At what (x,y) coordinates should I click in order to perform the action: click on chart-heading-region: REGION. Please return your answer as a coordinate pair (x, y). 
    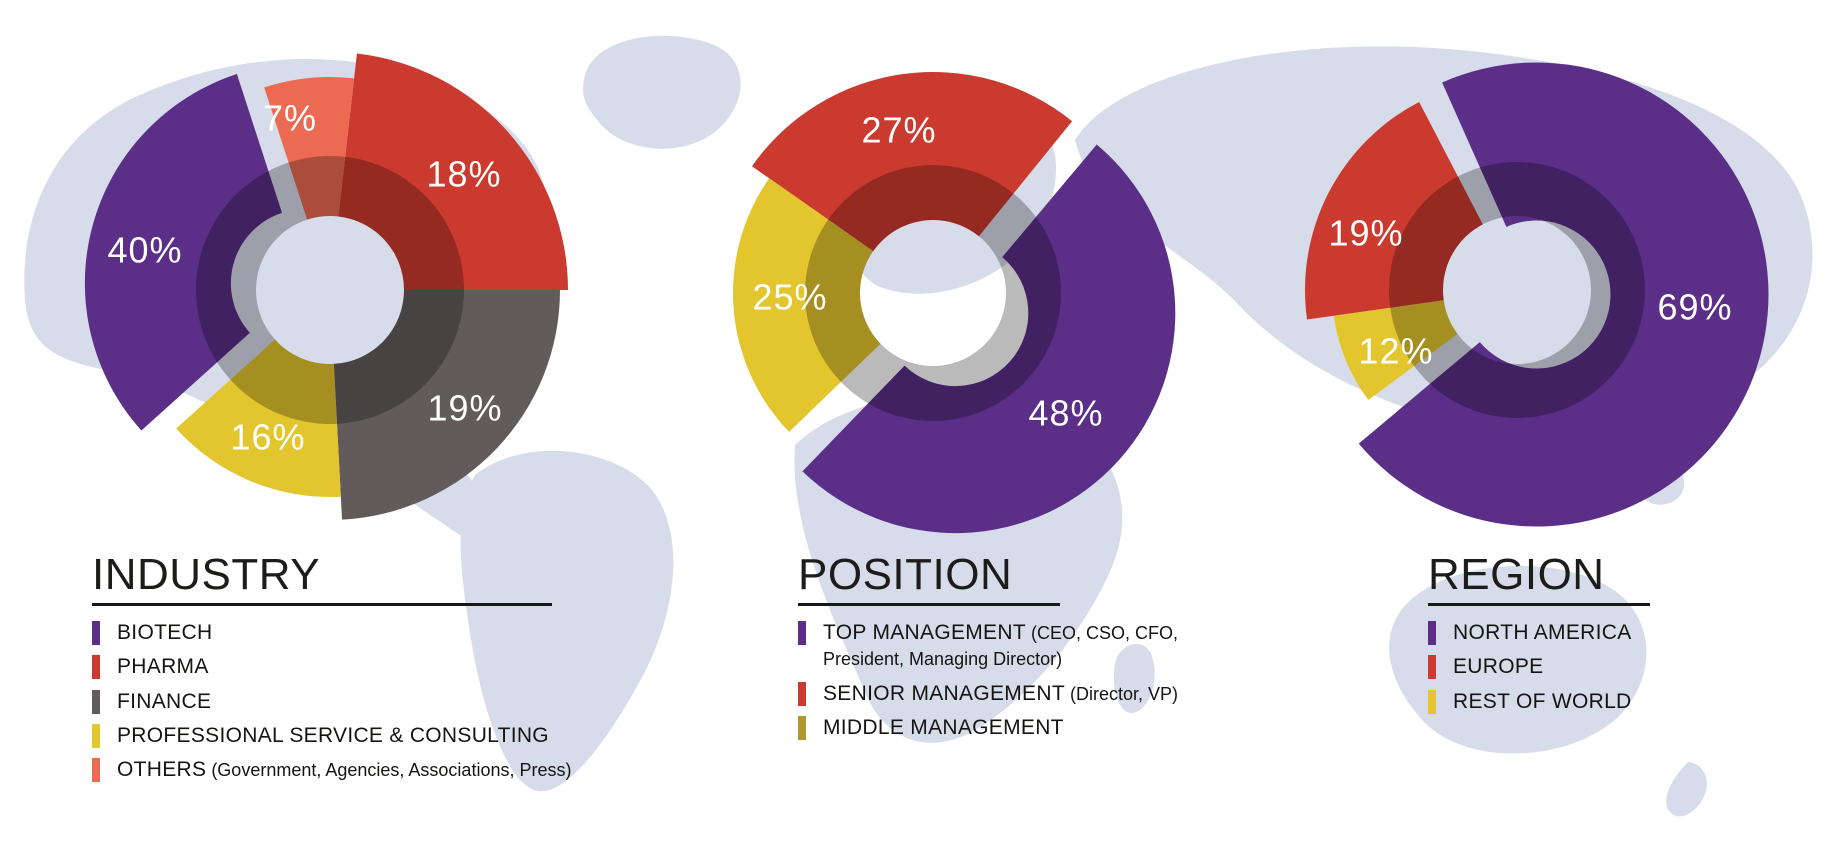
    Looking at the image, I should click on (1516, 574).